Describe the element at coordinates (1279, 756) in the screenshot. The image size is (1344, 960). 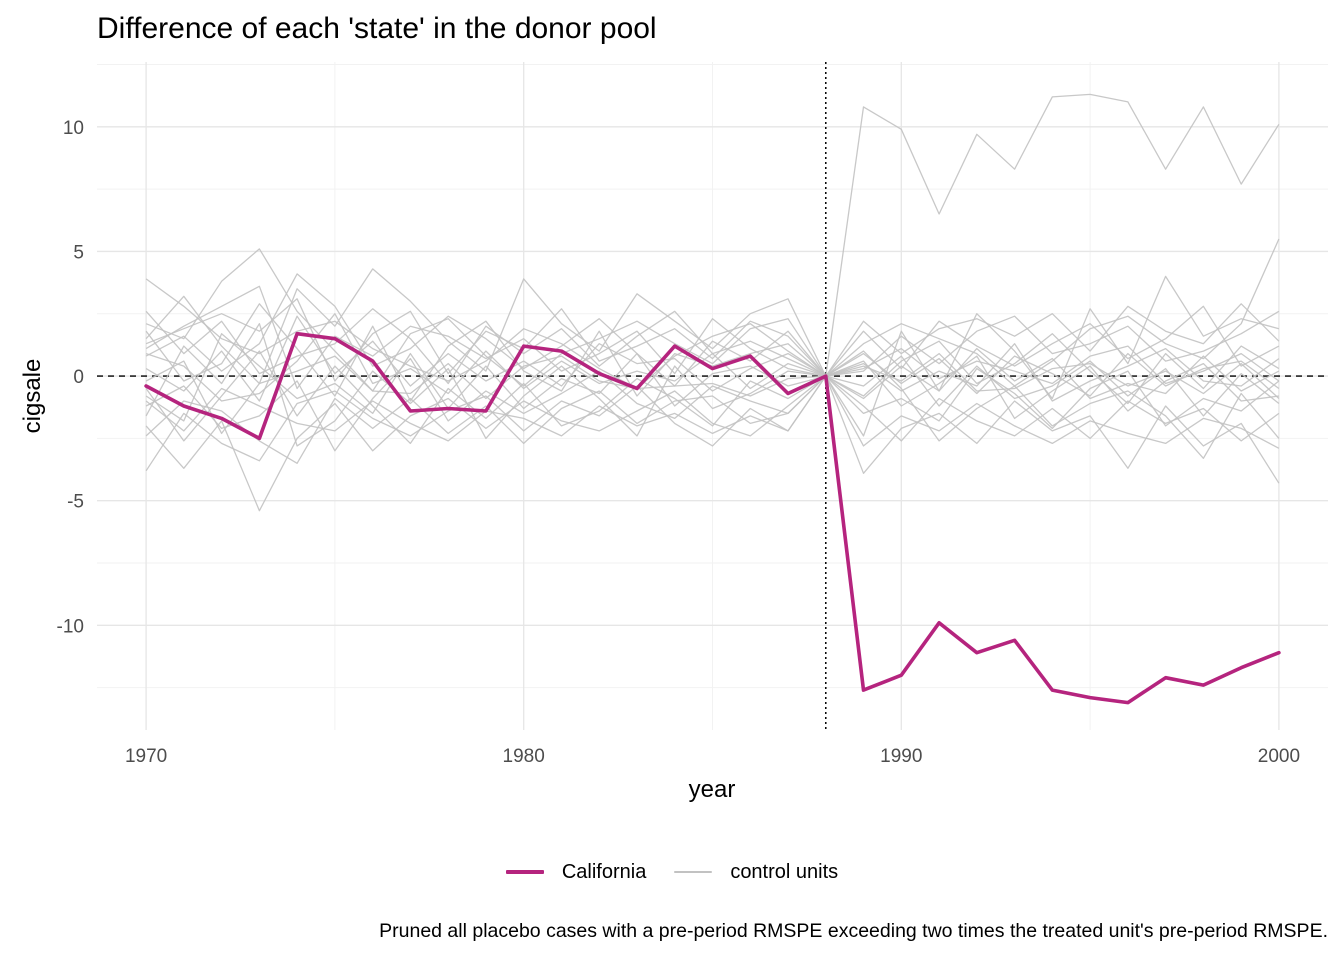
I see `x-tick-label: 2000` at that location.